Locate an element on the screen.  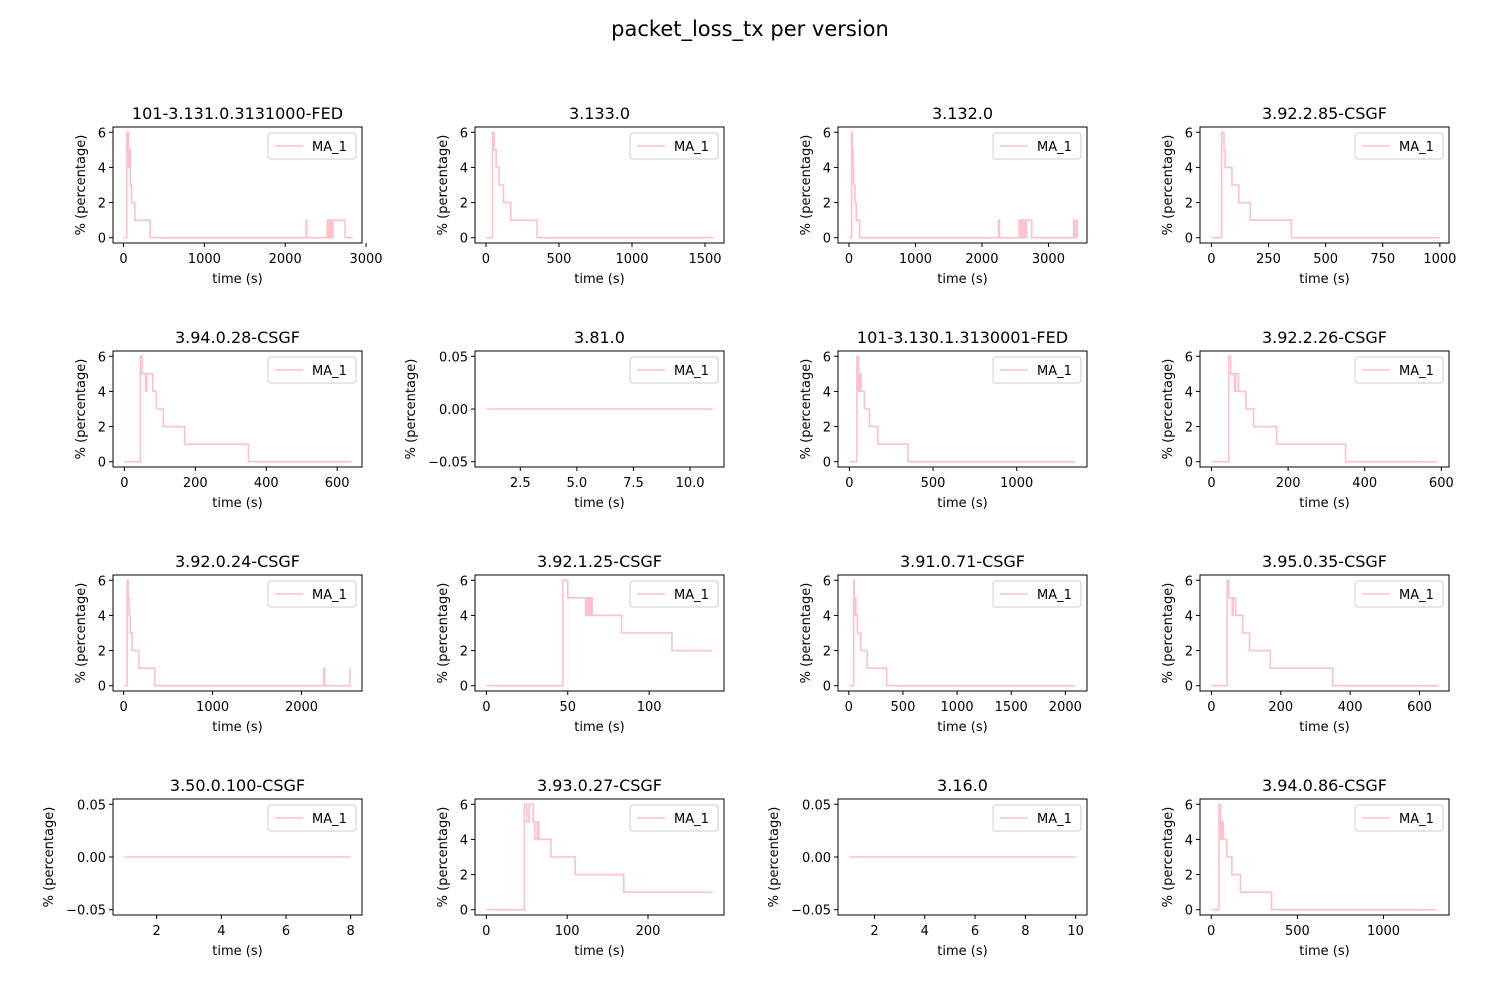
subplot-title: 3.94.0.28-CSGF is located at coordinates (237, 337).